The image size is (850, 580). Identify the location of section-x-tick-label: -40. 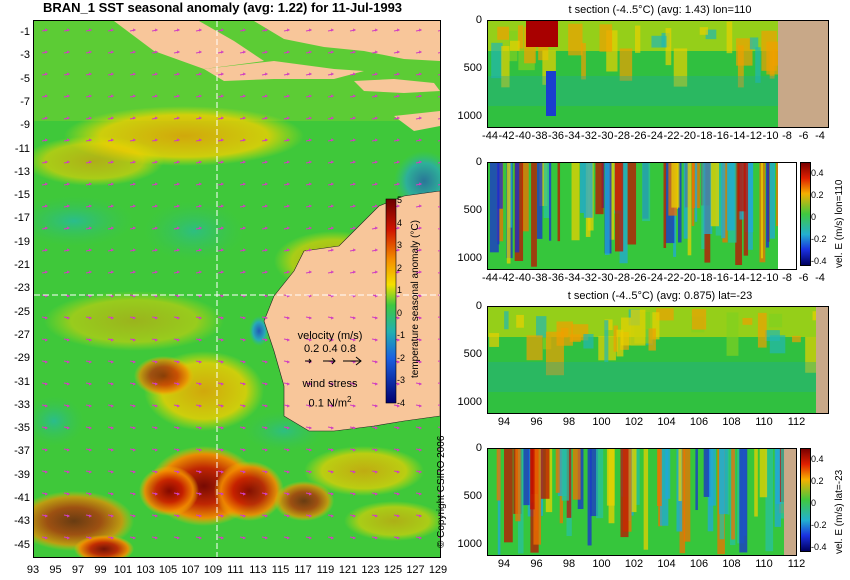
(523, 278).